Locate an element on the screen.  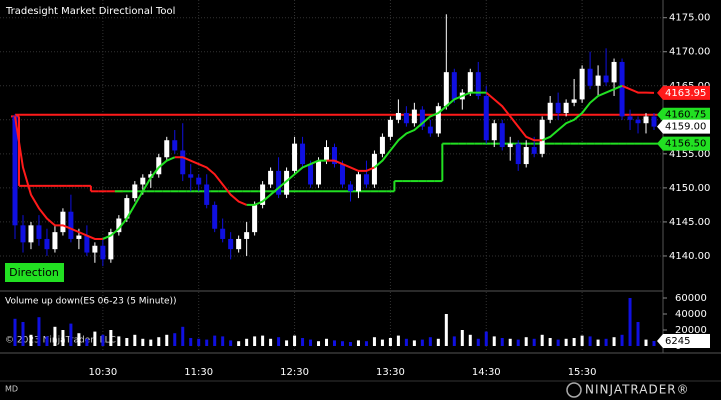
status-text: MD is located at coordinates (11, 389).